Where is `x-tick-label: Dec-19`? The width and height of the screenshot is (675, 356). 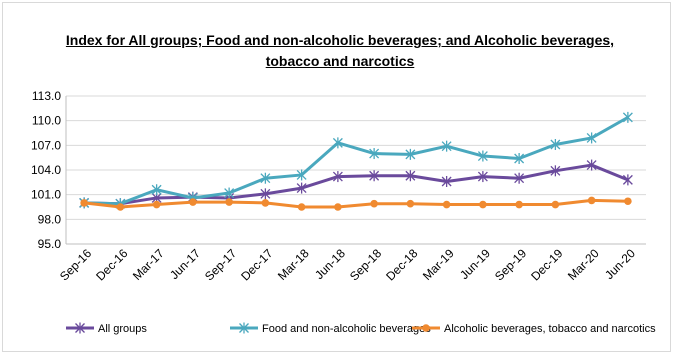 x-tick-label: Dec-19 is located at coordinates (546, 264).